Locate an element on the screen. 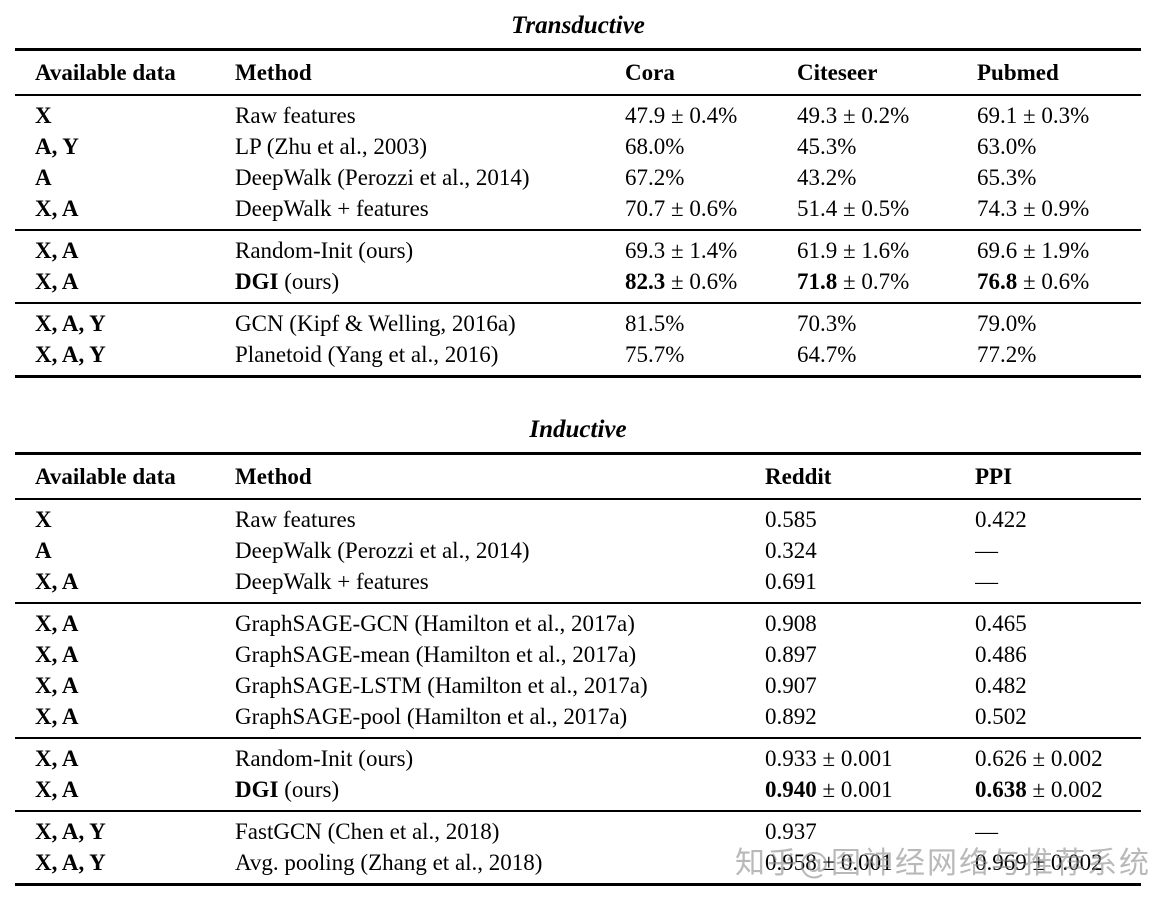 The image size is (1156, 904). value-cell: 0.940 ± 0.001 is located at coordinates (870, 792).